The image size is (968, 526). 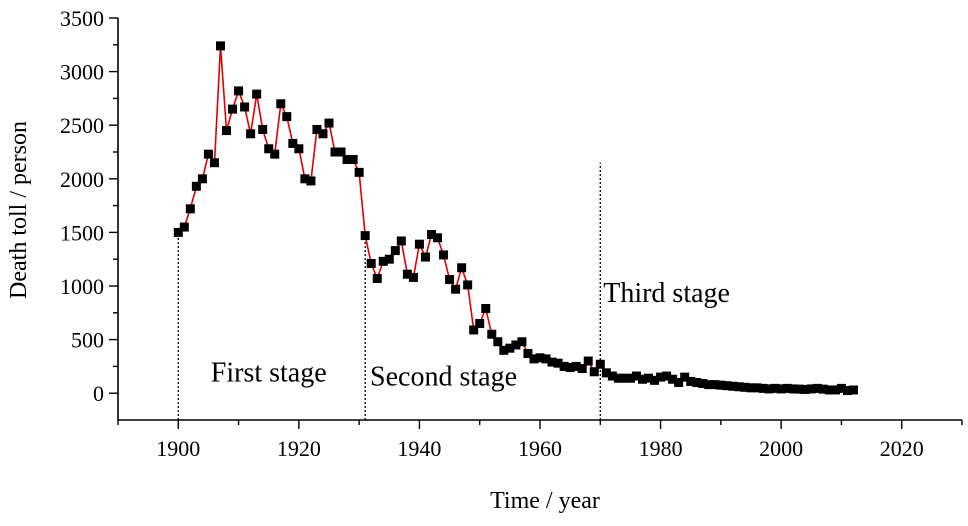 What do you see at coordinates (82, 286) in the screenshot?
I see `y-tick-label: 1000` at bounding box center [82, 286].